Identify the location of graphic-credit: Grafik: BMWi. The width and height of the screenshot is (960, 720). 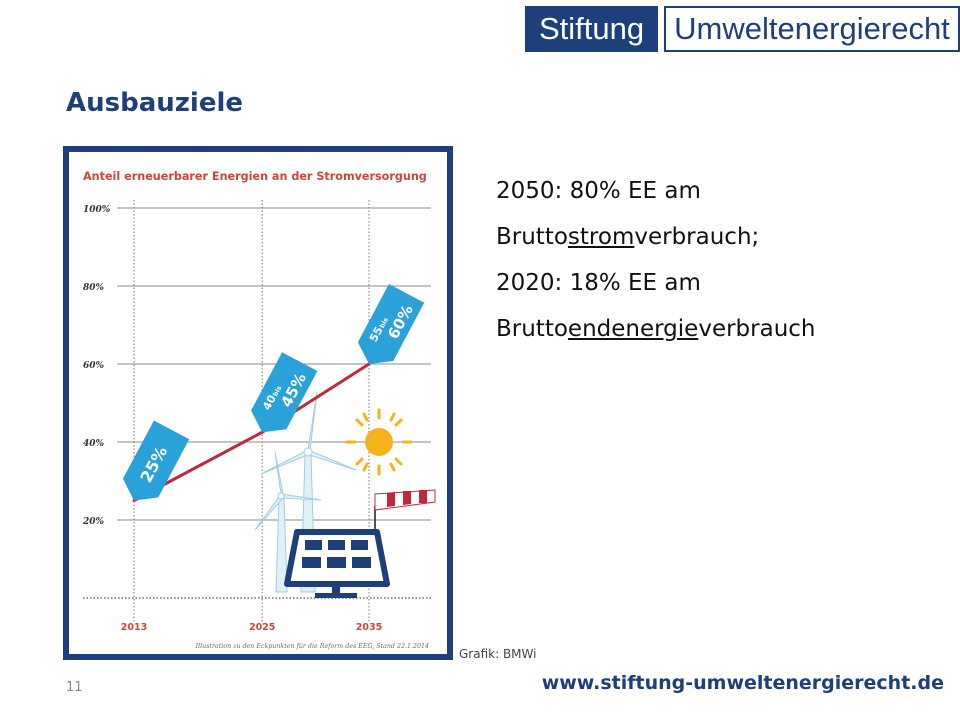
(498, 654).